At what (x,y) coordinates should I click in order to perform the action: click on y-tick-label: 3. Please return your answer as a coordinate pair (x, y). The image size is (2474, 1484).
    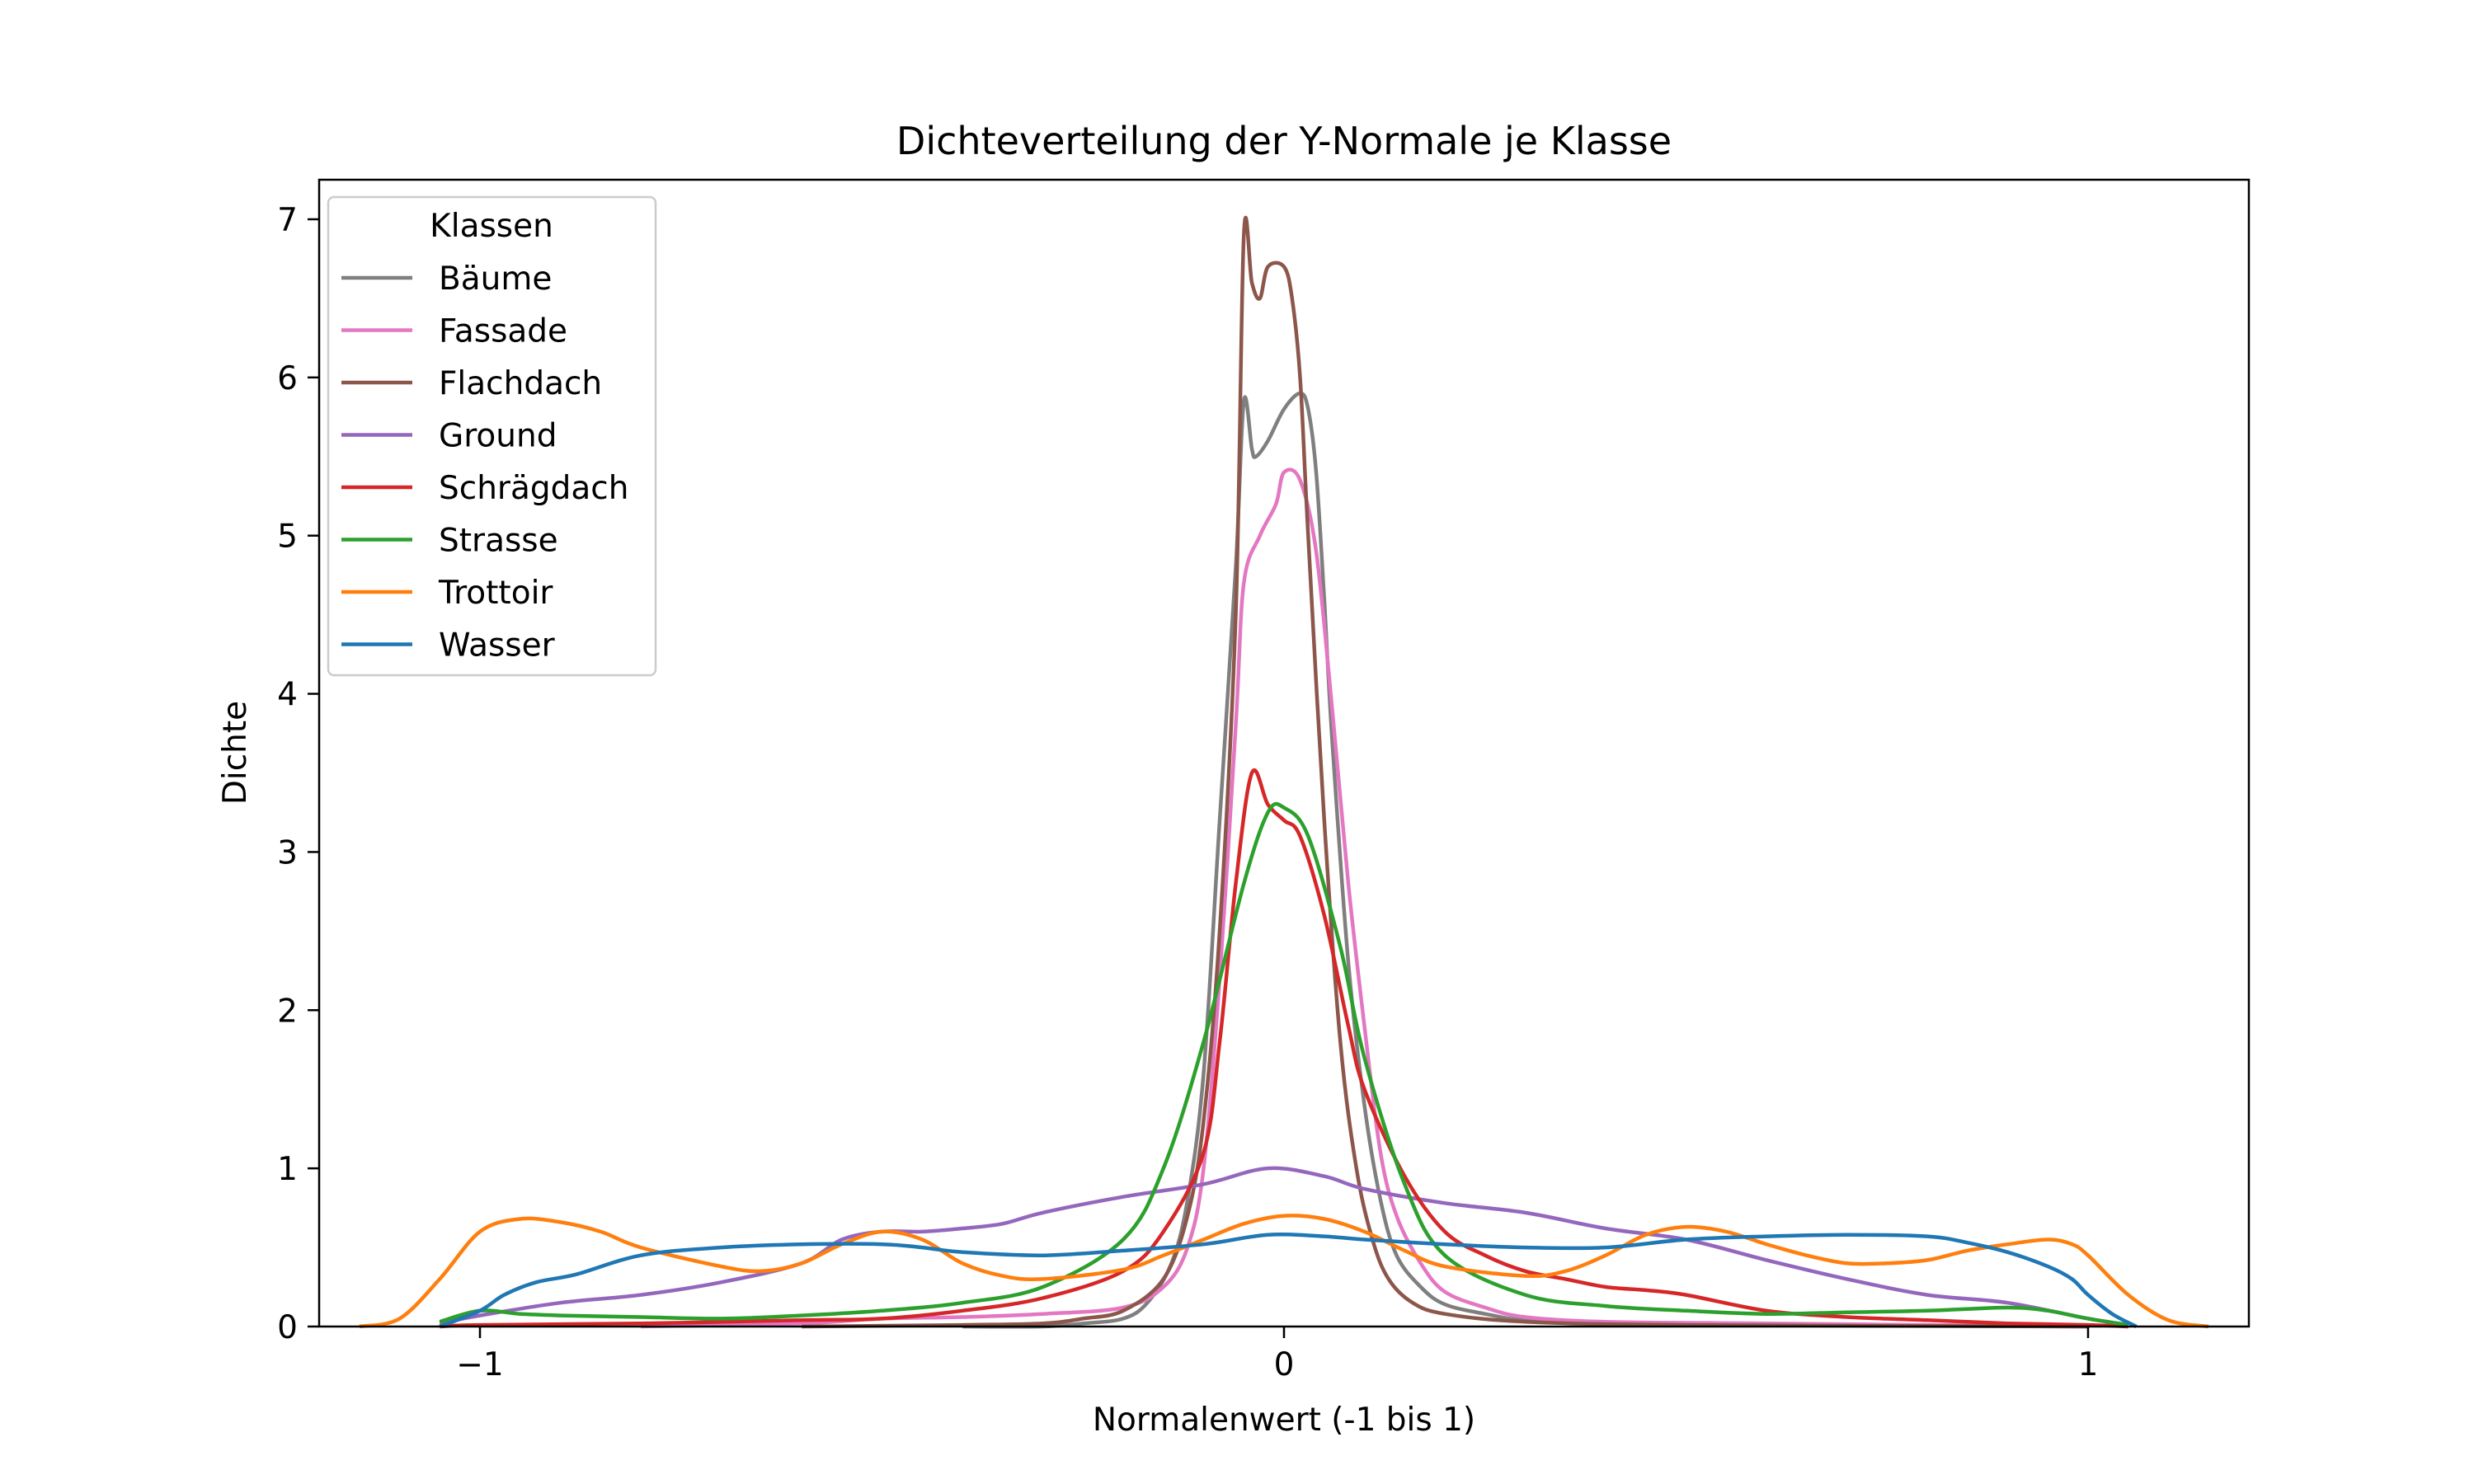
    Looking at the image, I should click on (287, 852).